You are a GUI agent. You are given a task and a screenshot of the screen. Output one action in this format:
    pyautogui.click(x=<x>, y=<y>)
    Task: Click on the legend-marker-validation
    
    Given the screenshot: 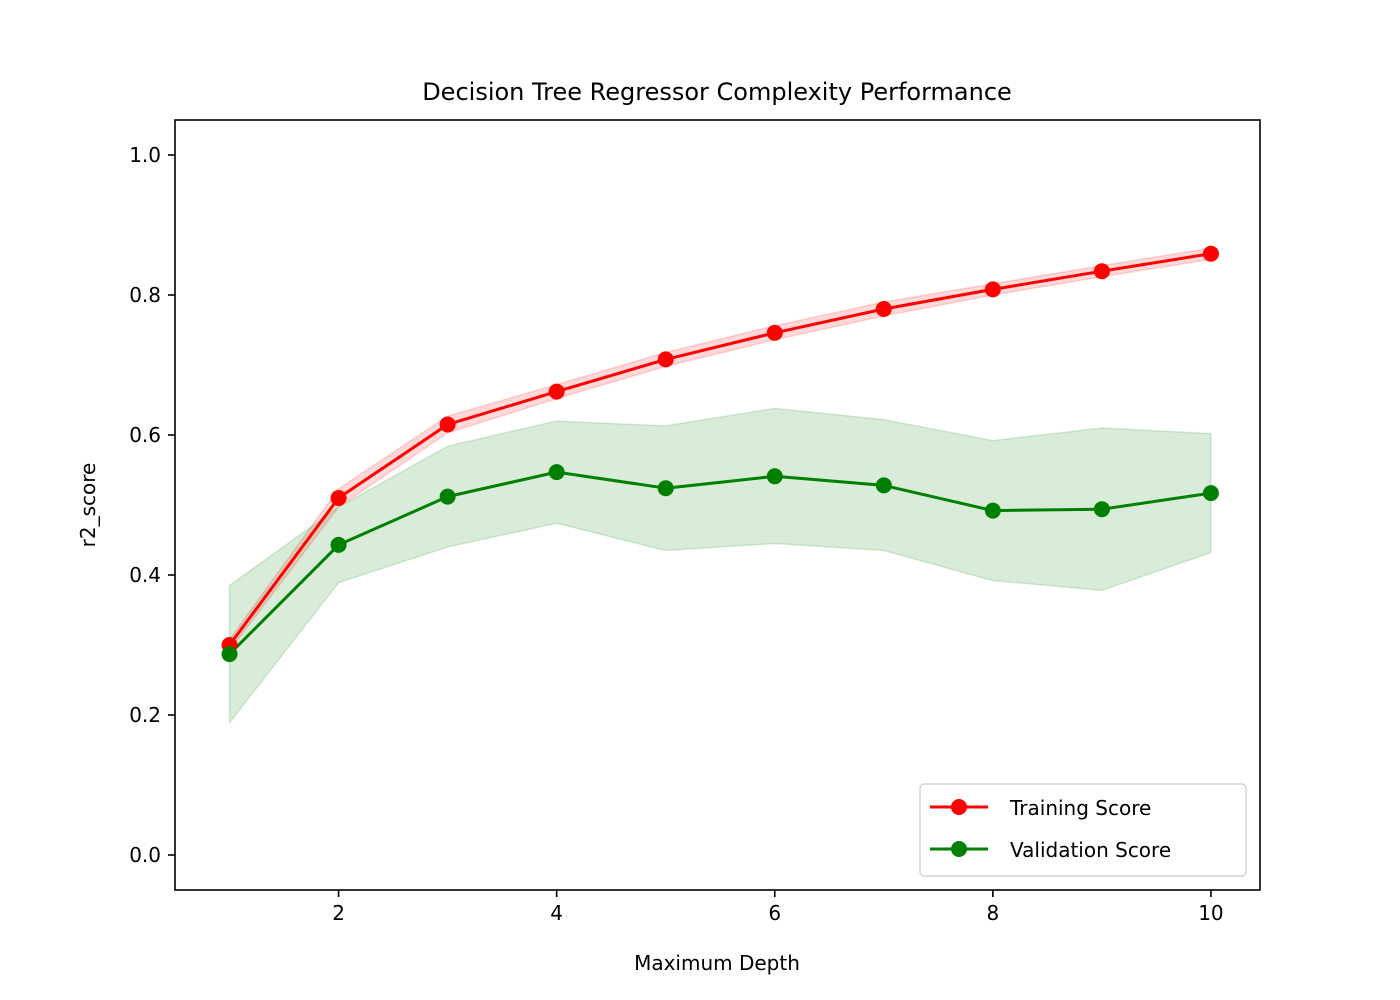 What is the action you would take?
    pyautogui.click(x=959, y=849)
    